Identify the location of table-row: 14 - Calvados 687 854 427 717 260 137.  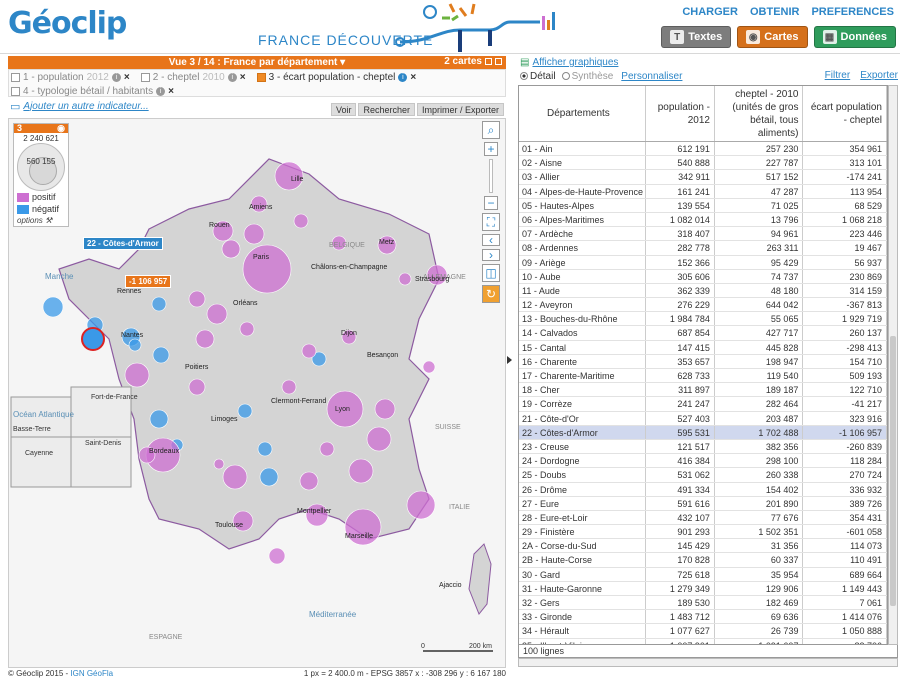
(703, 333).